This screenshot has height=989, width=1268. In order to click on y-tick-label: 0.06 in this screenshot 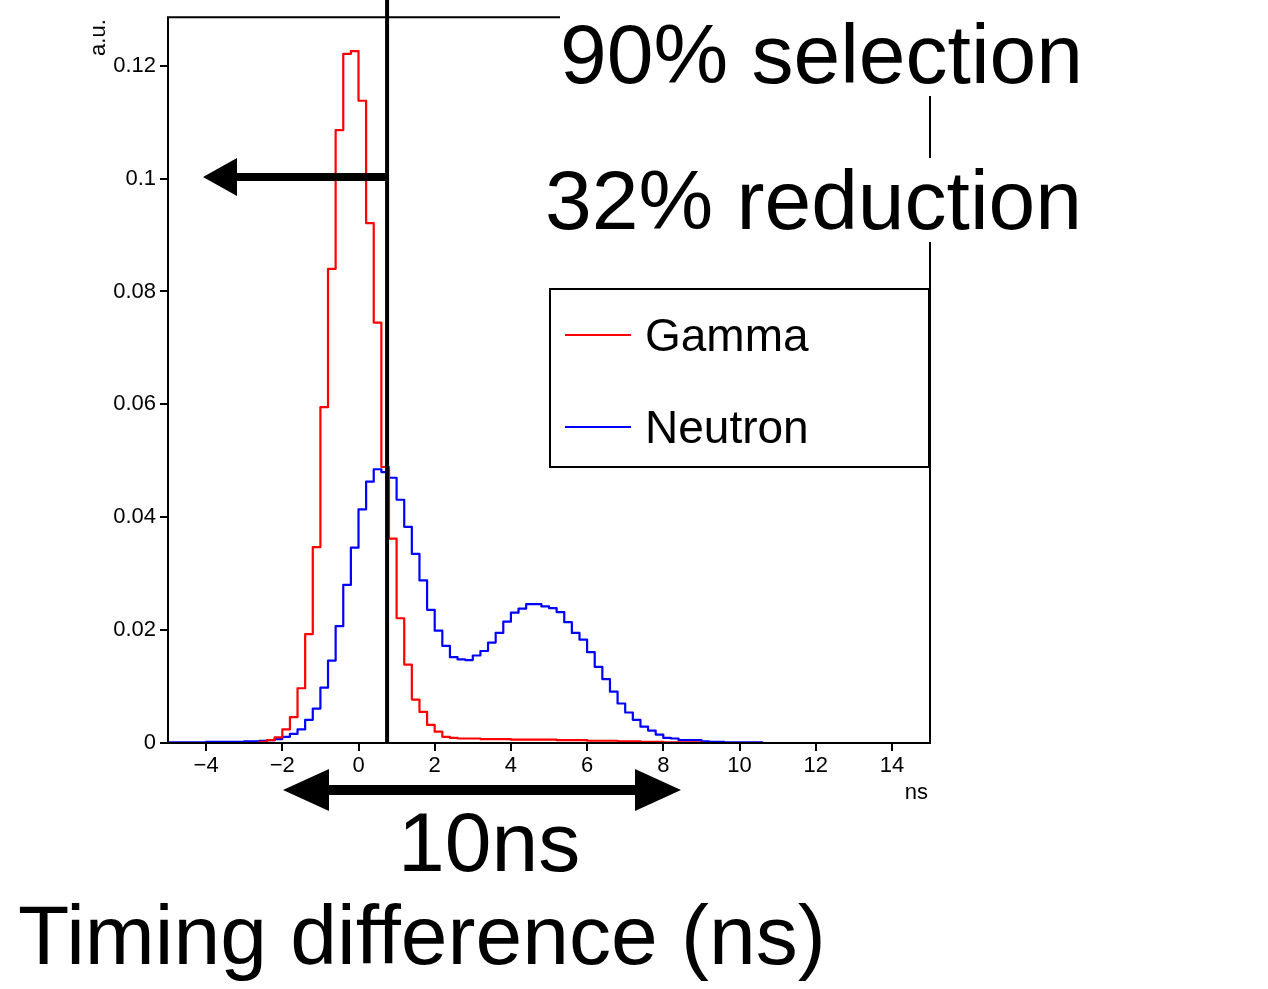, I will do `click(134, 403)`.